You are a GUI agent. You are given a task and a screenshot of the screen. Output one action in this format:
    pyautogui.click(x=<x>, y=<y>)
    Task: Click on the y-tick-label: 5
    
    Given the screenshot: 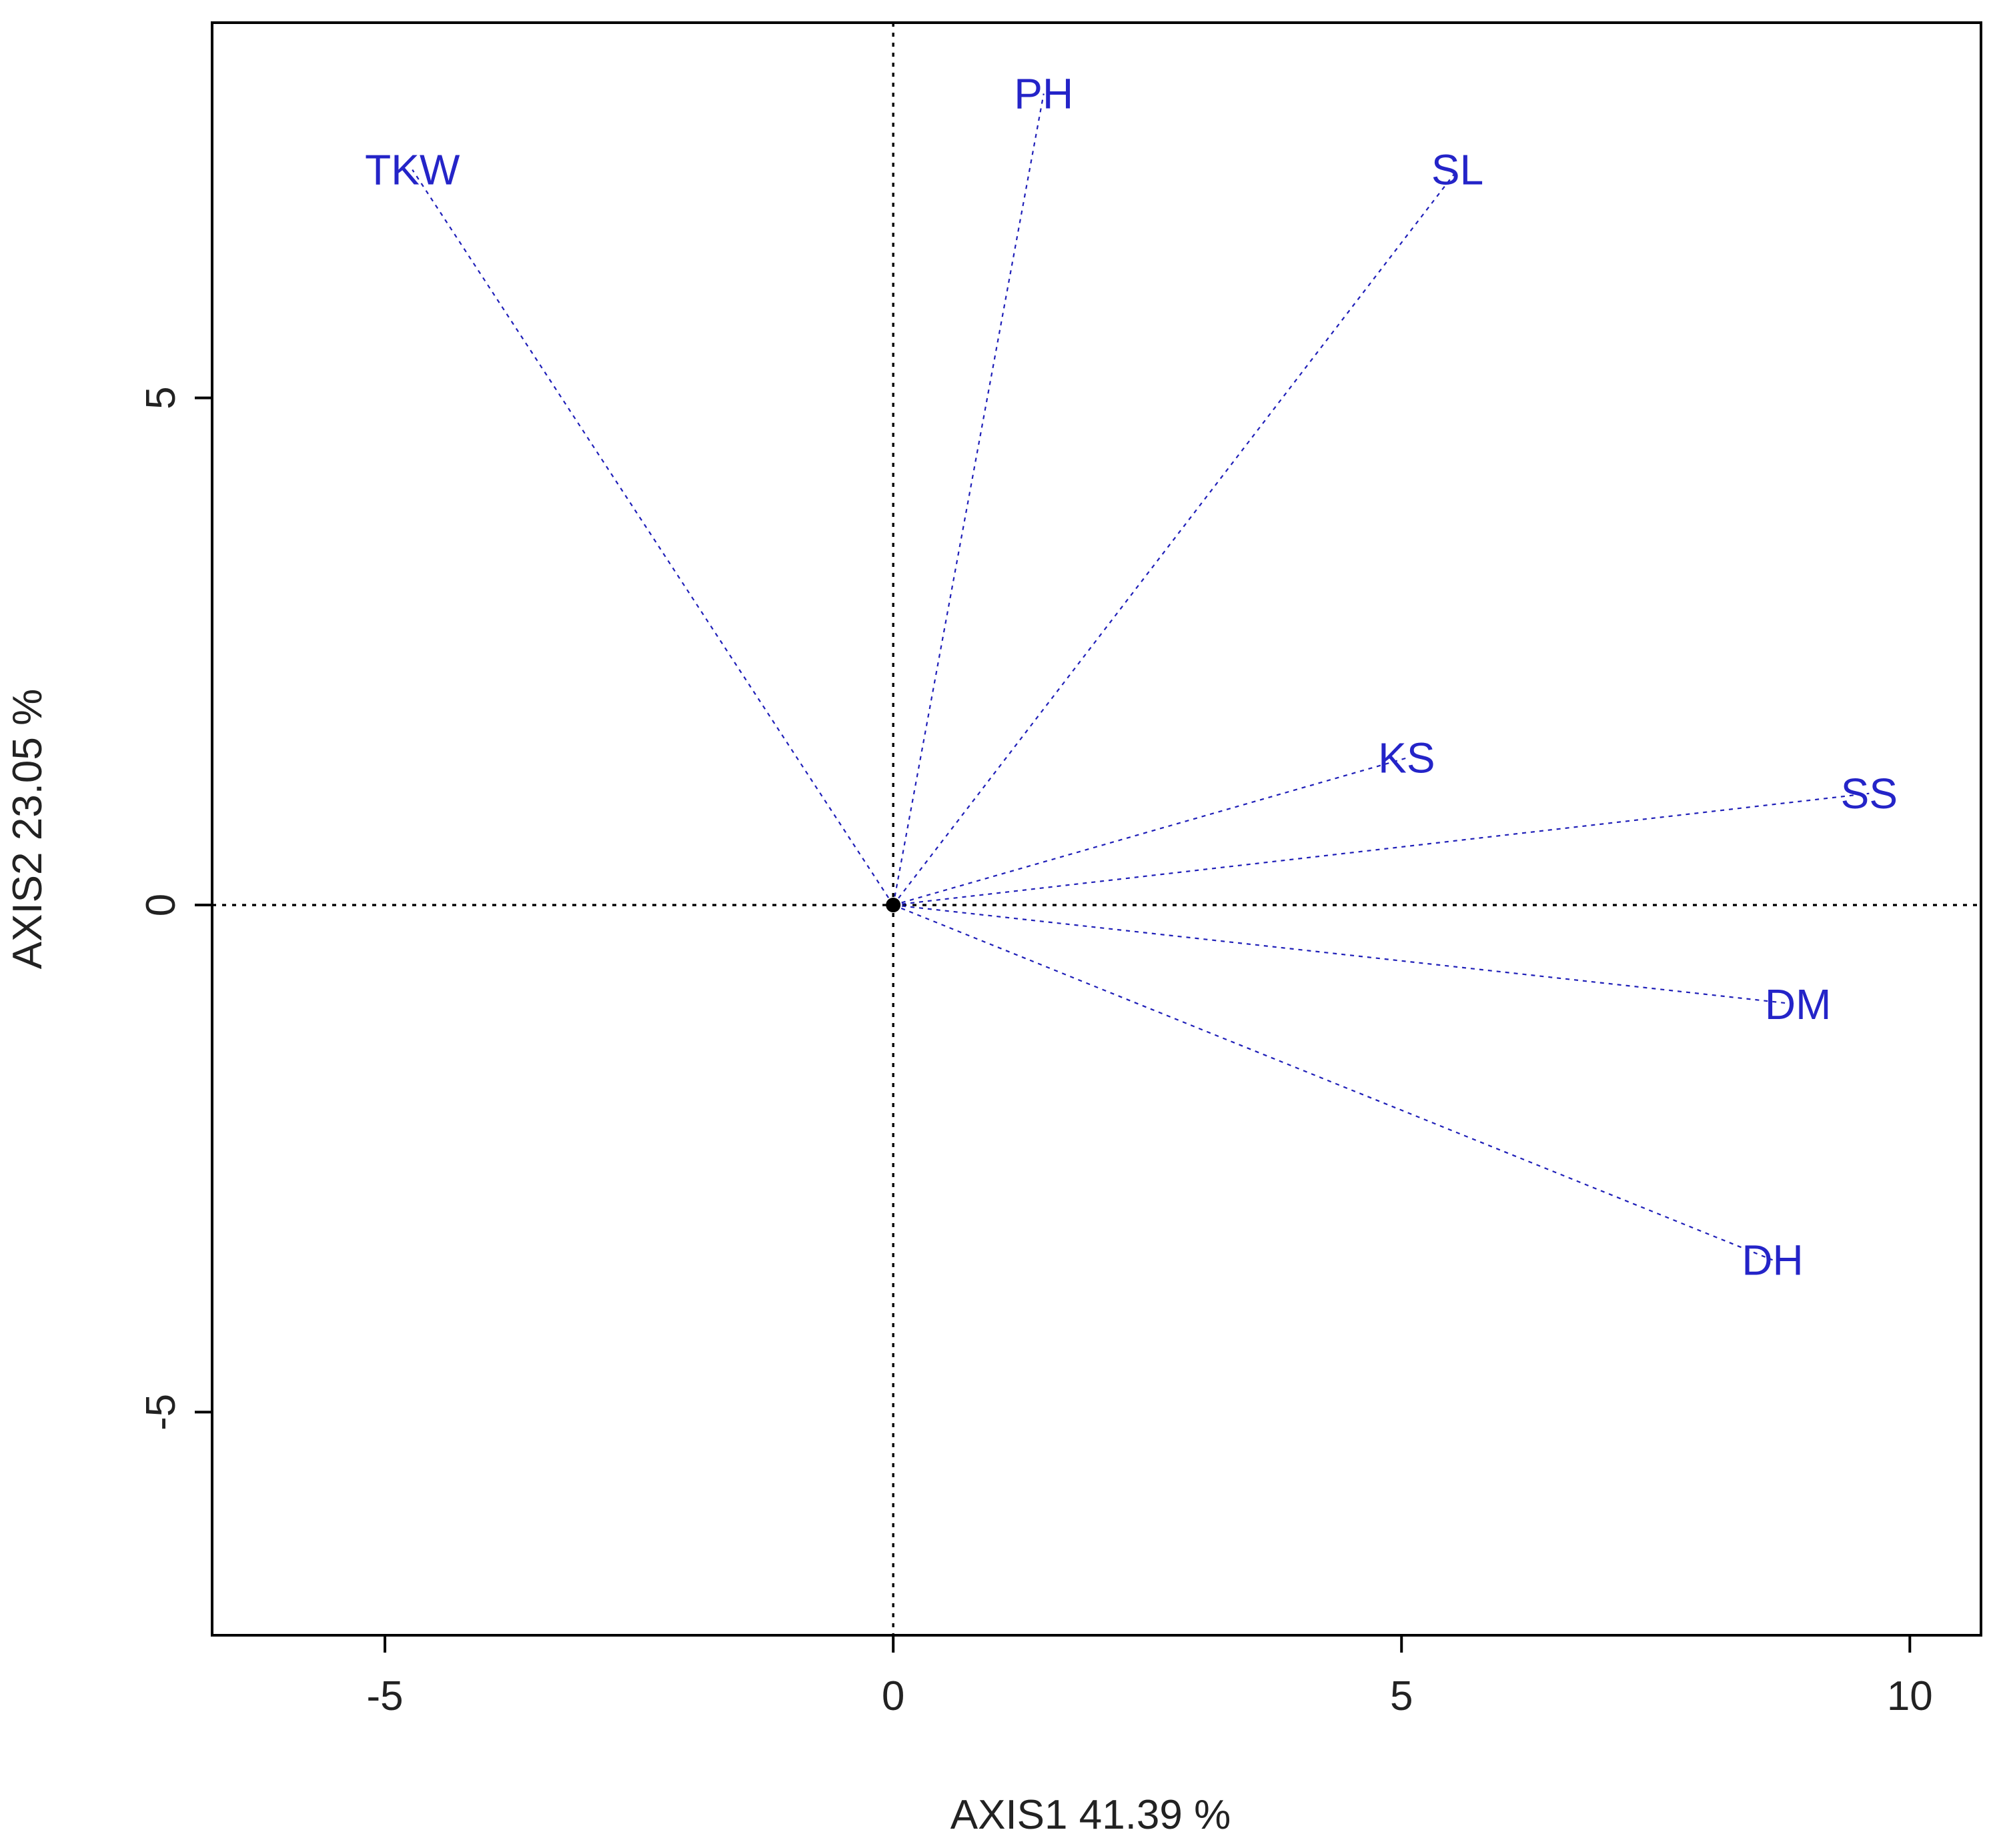 What is the action you would take?
    pyautogui.click(x=161, y=397)
    